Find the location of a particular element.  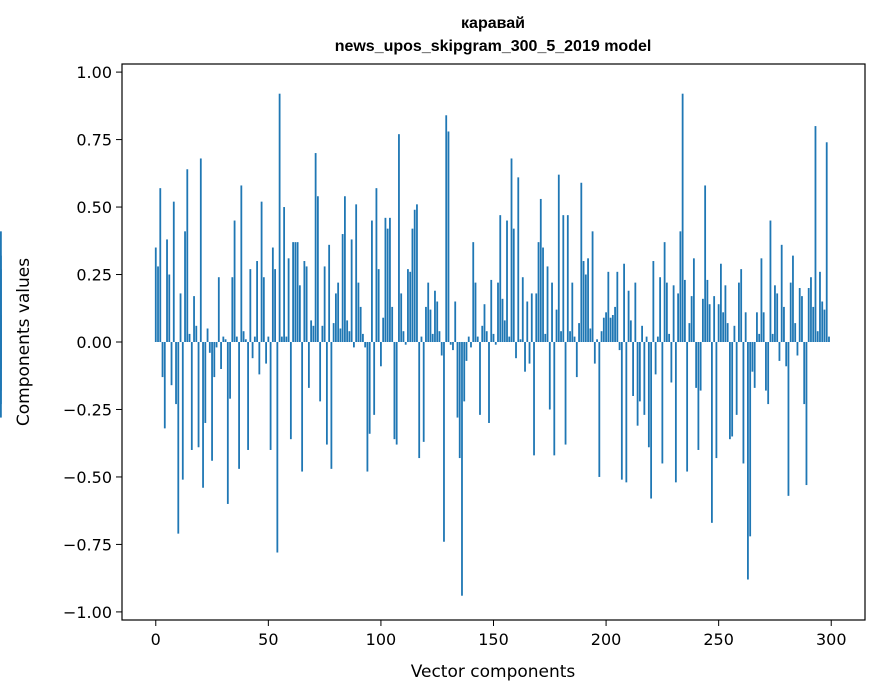

chart-subtitle: news_upos_skipgram_300_5_2019 model is located at coordinates (493, 46).